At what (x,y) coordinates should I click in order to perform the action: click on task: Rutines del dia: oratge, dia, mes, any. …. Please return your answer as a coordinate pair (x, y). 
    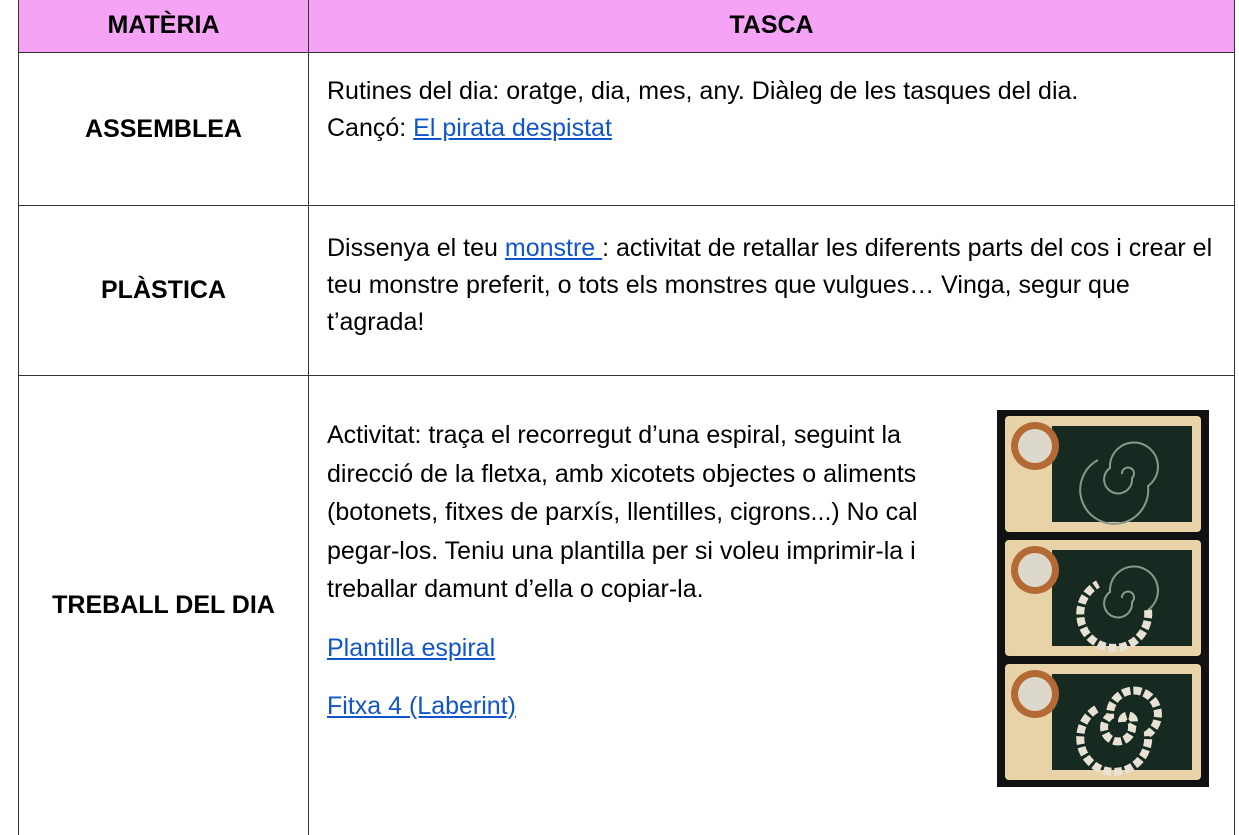
    Looking at the image, I should click on (771, 128).